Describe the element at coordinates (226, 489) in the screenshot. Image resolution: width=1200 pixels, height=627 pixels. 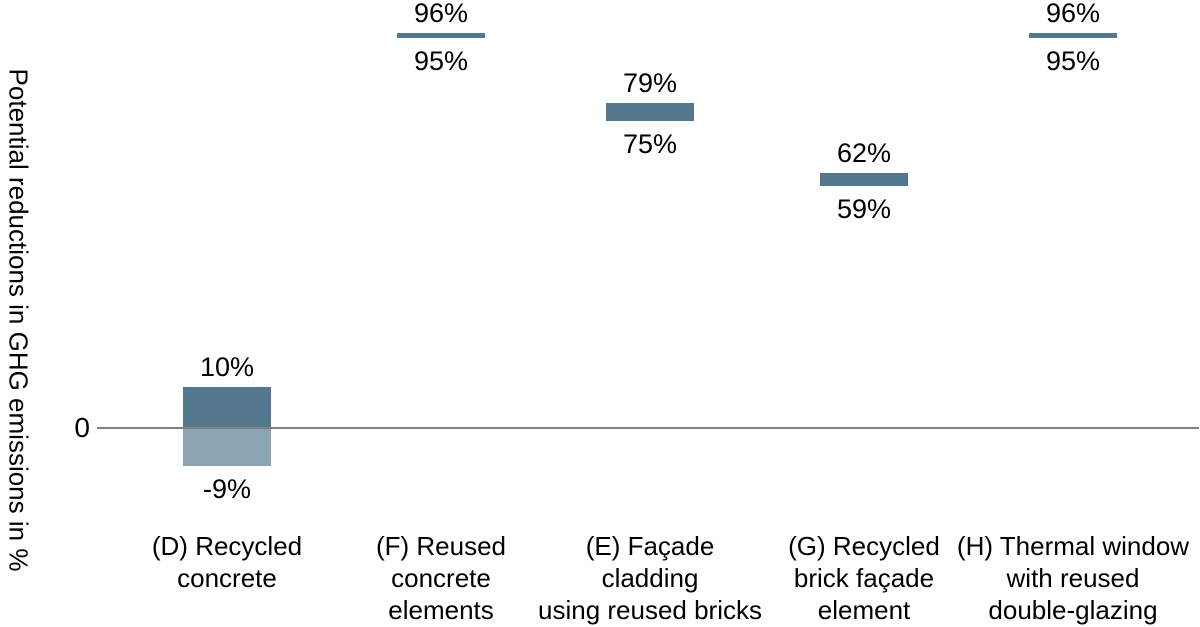
I see `bar-D-low-value-label: -9%` at that location.